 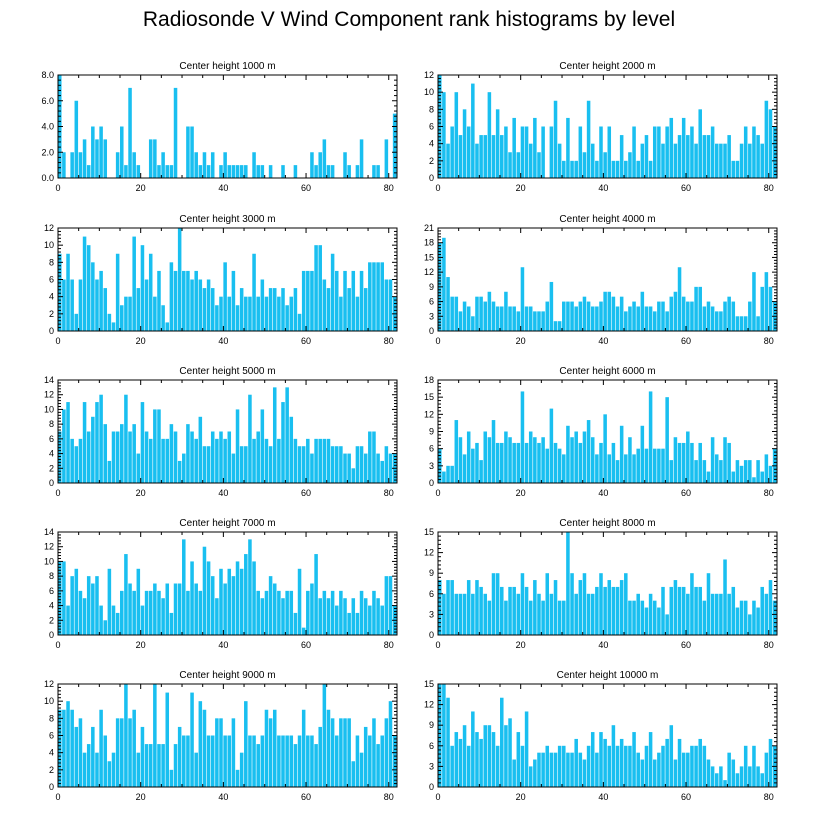 I want to click on panel-3: Center height 3000 m 0 2 4 6 8 10 12 0 20 40 60 80, so click(x=221, y=280).